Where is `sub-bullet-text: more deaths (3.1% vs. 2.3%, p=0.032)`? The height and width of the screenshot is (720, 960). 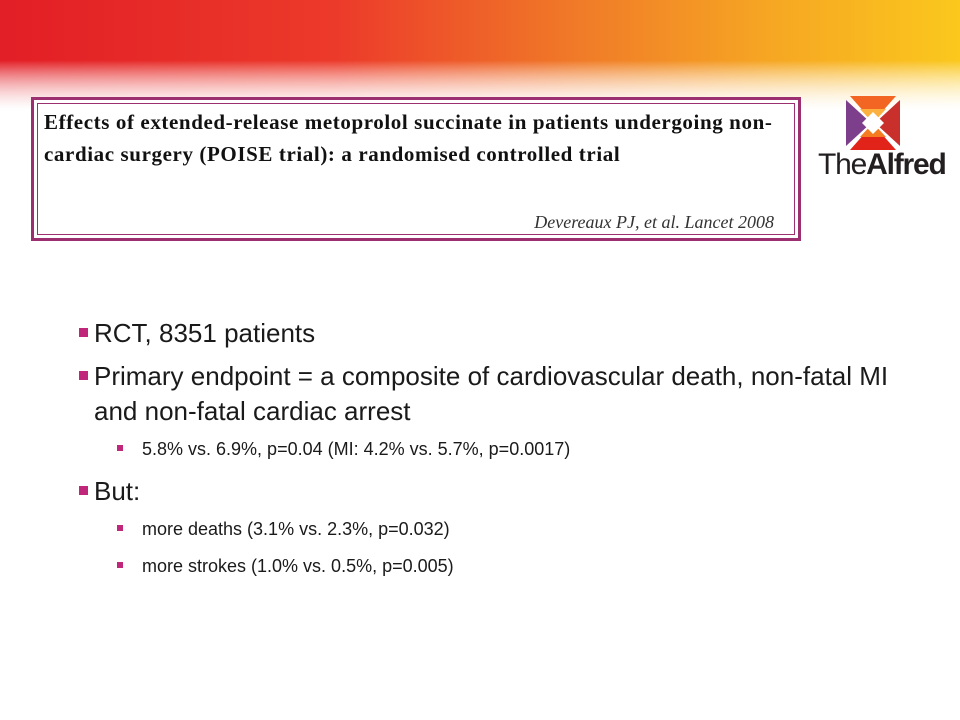
sub-bullet-text: more deaths (3.1% vs. 2.3%, p=0.032) is located at coordinates (296, 529).